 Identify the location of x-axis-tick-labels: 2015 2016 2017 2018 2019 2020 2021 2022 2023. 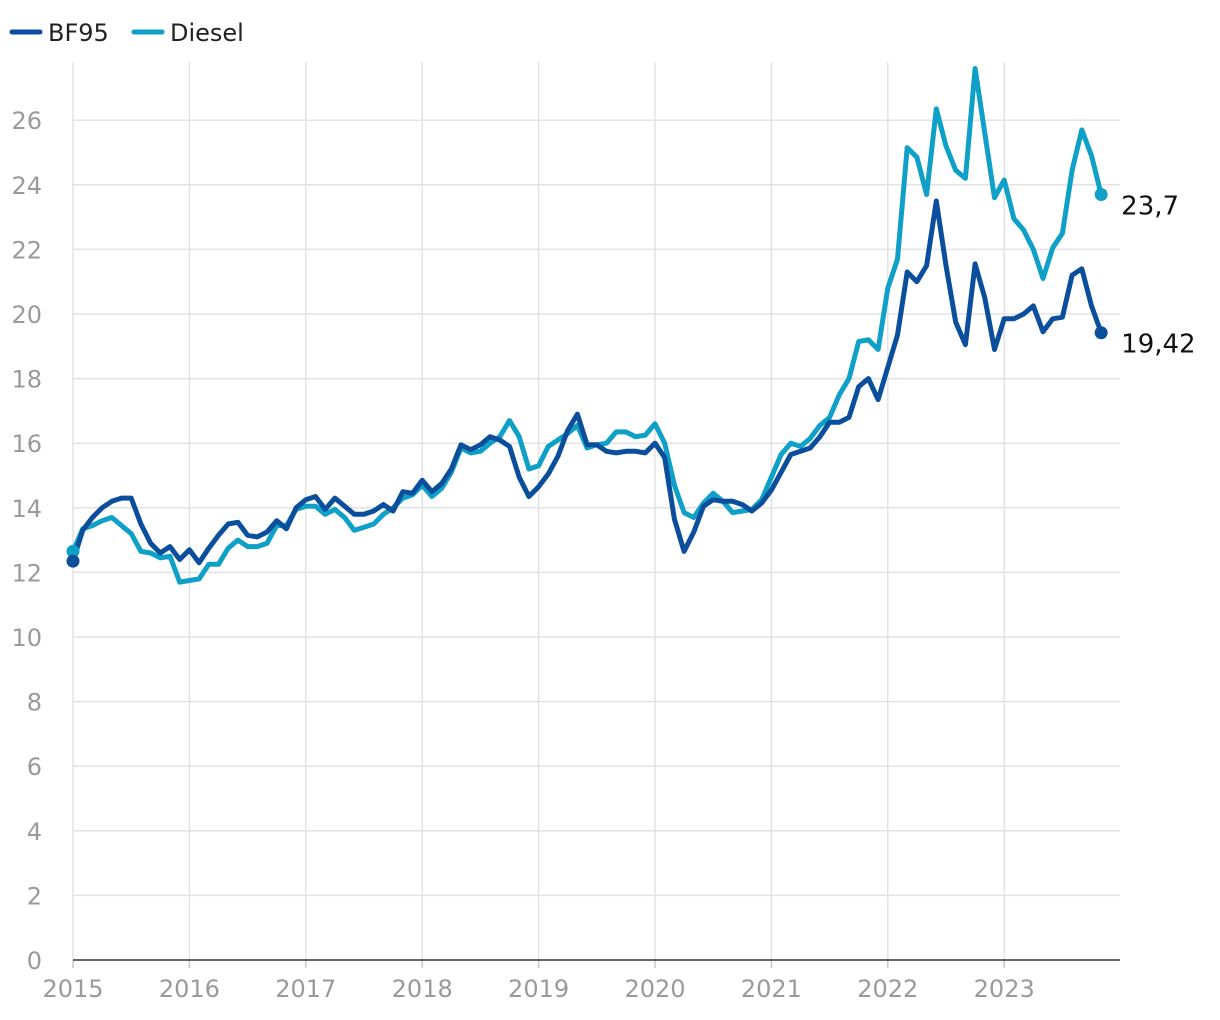
(538, 989).